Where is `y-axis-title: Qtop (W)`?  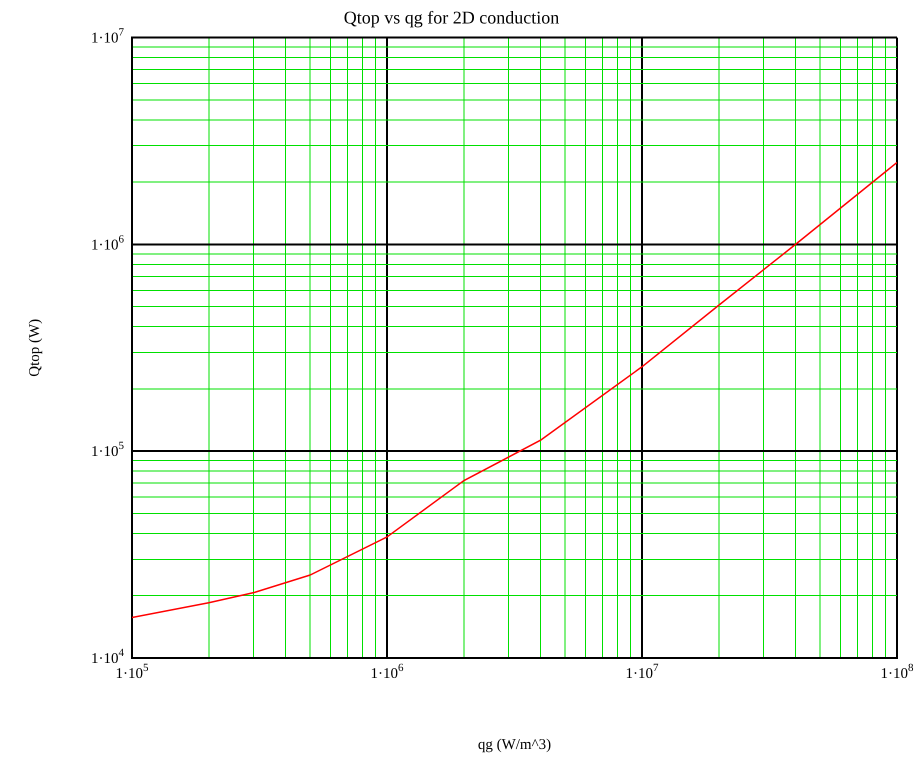
y-axis-title: Qtop (W) is located at coordinates (34, 347).